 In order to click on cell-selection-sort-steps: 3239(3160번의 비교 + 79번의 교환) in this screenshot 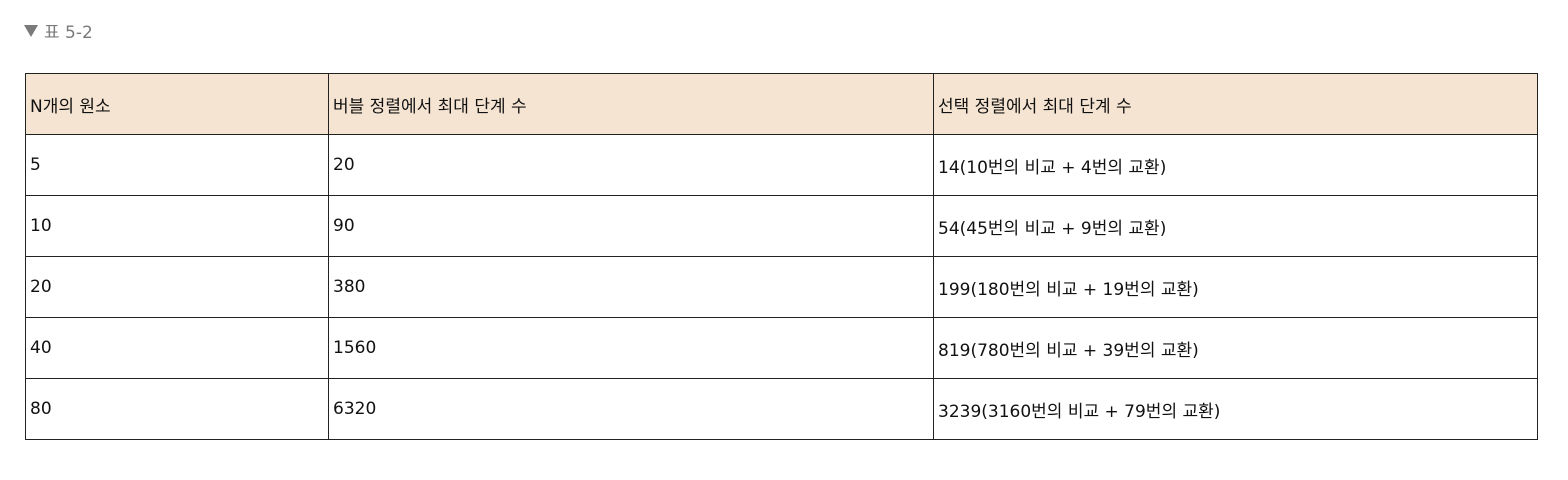, I will do `click(1235, 409)`.